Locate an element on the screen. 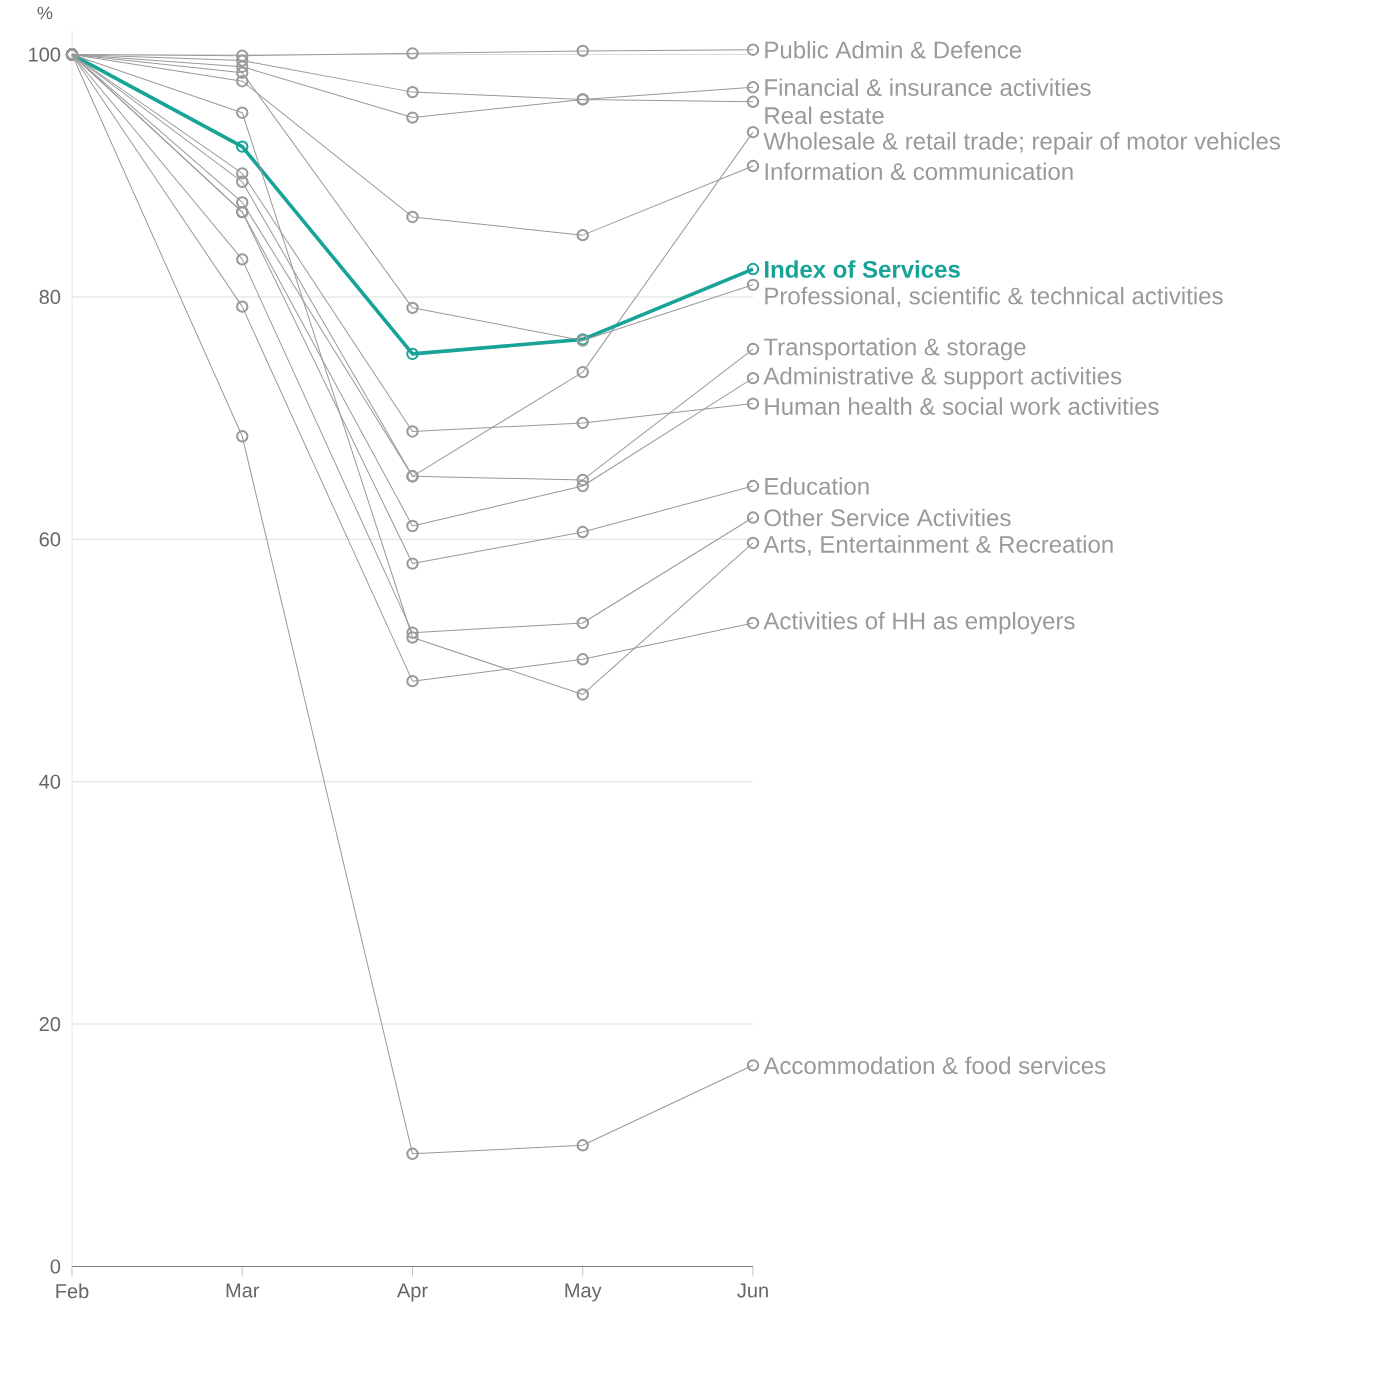  series-label: Wholesale & retail trade; repair of motor vehicles is located at coordinates (1021, 143).